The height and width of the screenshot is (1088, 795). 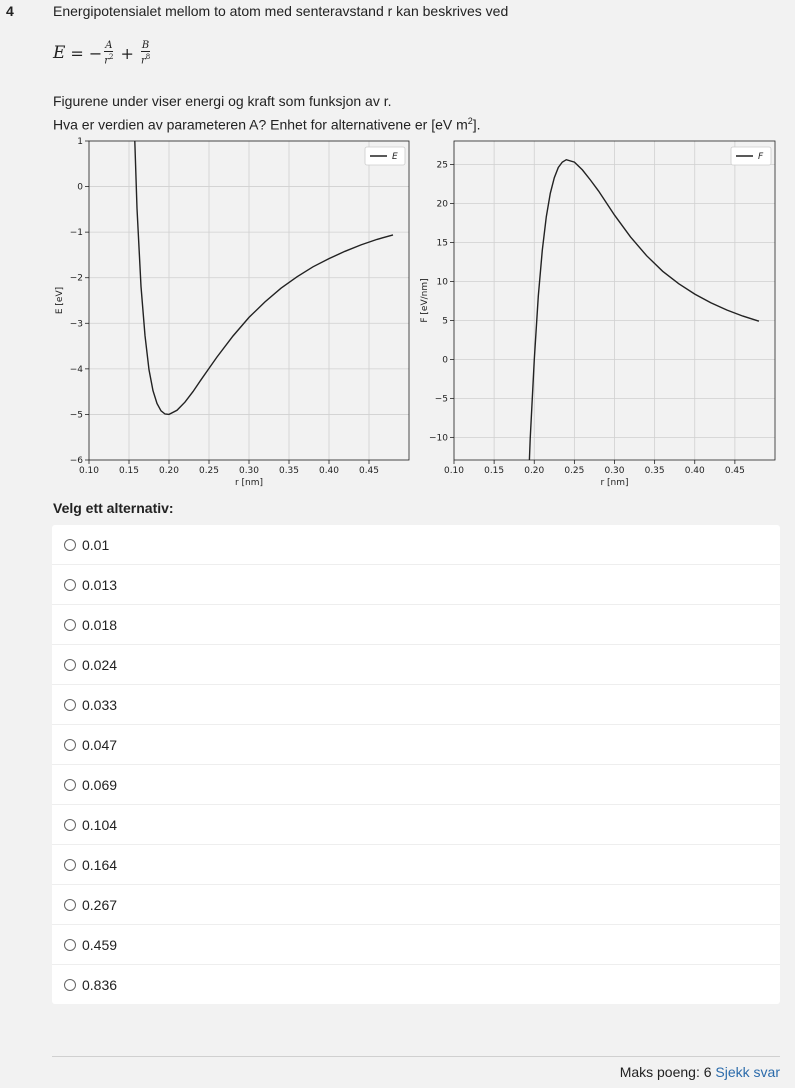 What do you see at coordinates (100, 784) in the screenshot?
I see `option-label: 0.069` at bounding box center [100, 784].